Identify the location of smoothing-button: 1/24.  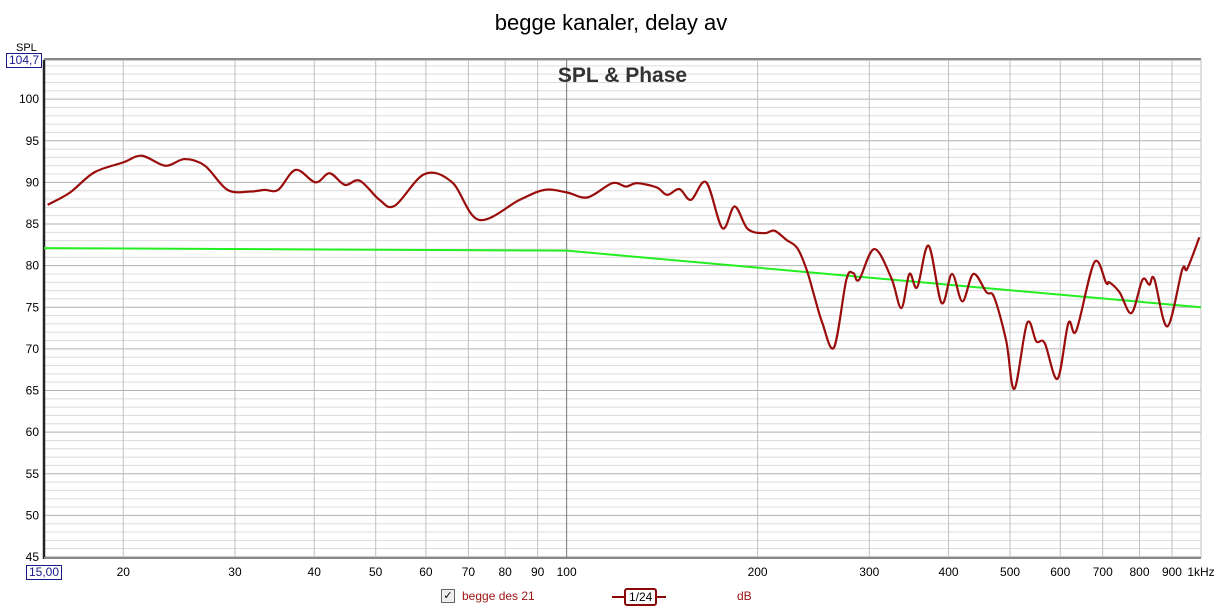
(641, 597).